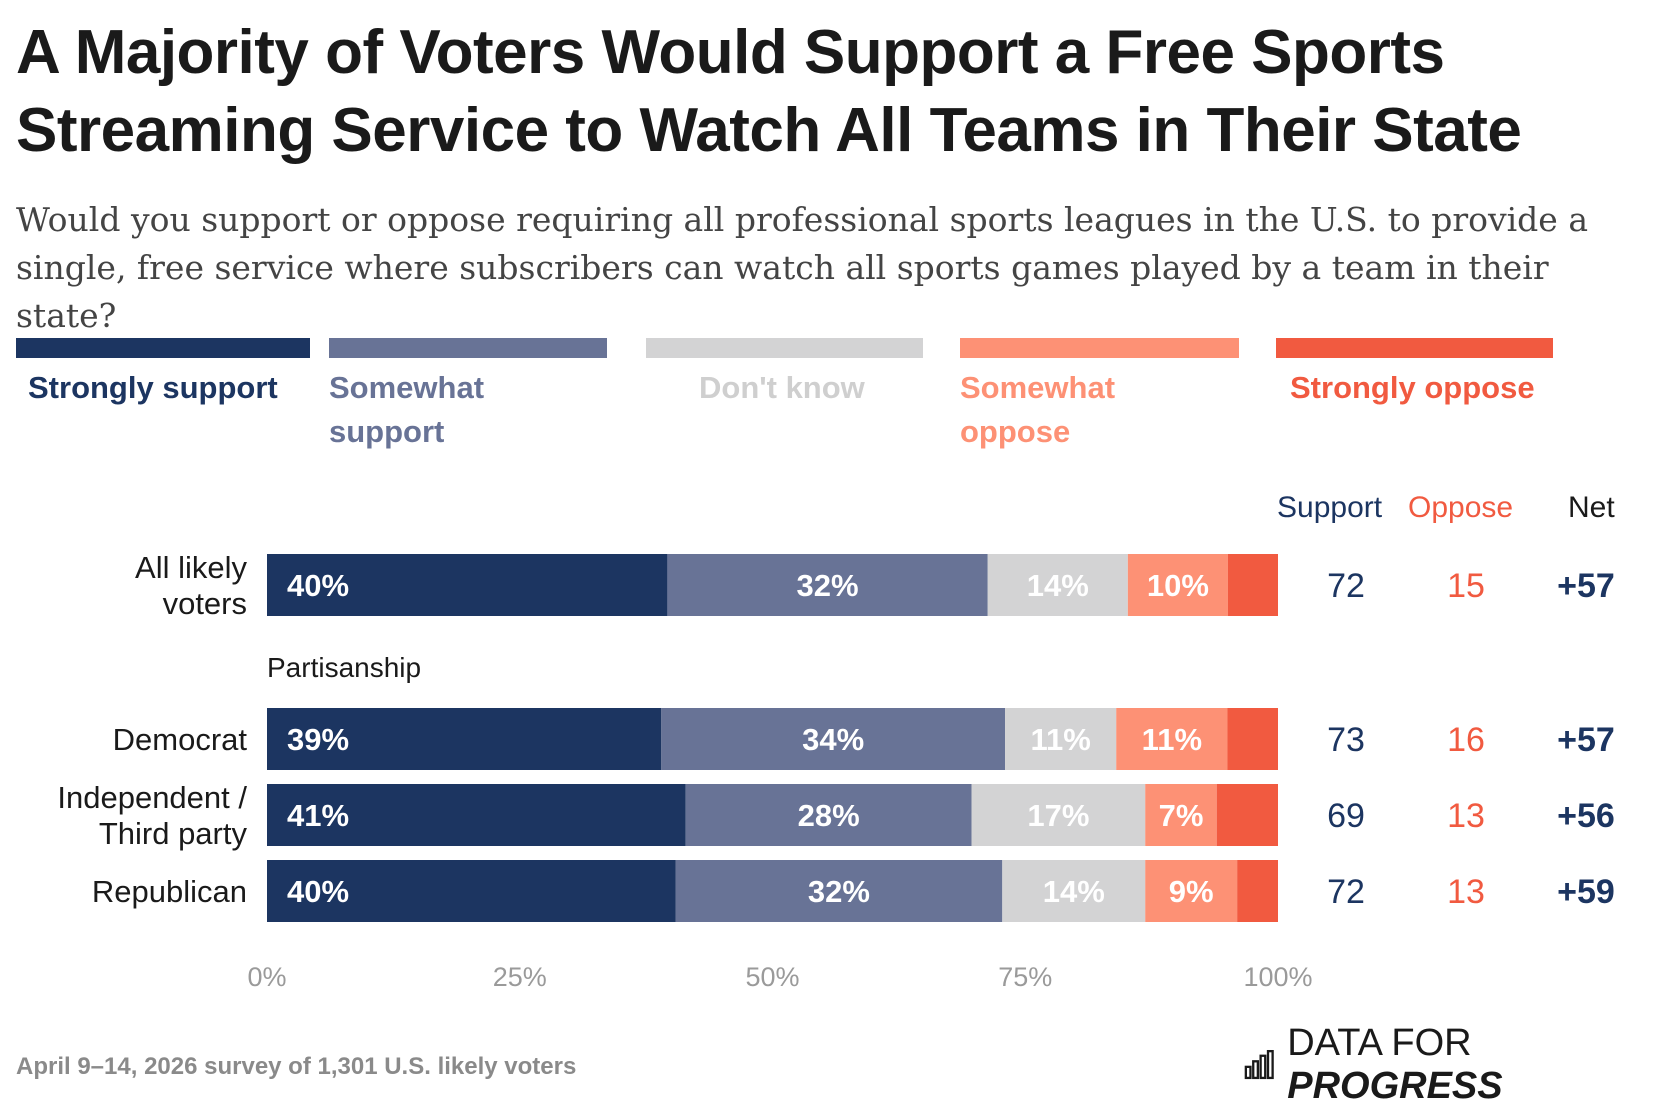 The width and height of the screenshot is (1666, 1108). Describe the element at coordinates (153, 387) in the screenshot. I see `legend-label: Strongly support` at that location.